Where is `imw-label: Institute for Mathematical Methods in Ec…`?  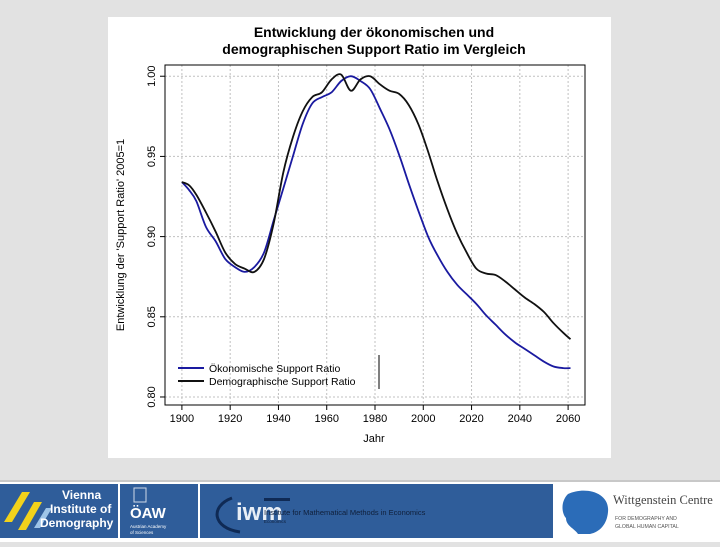 imw-label: Institute for Mathematical Methods in Ec… is located at coordinates (345, 512).